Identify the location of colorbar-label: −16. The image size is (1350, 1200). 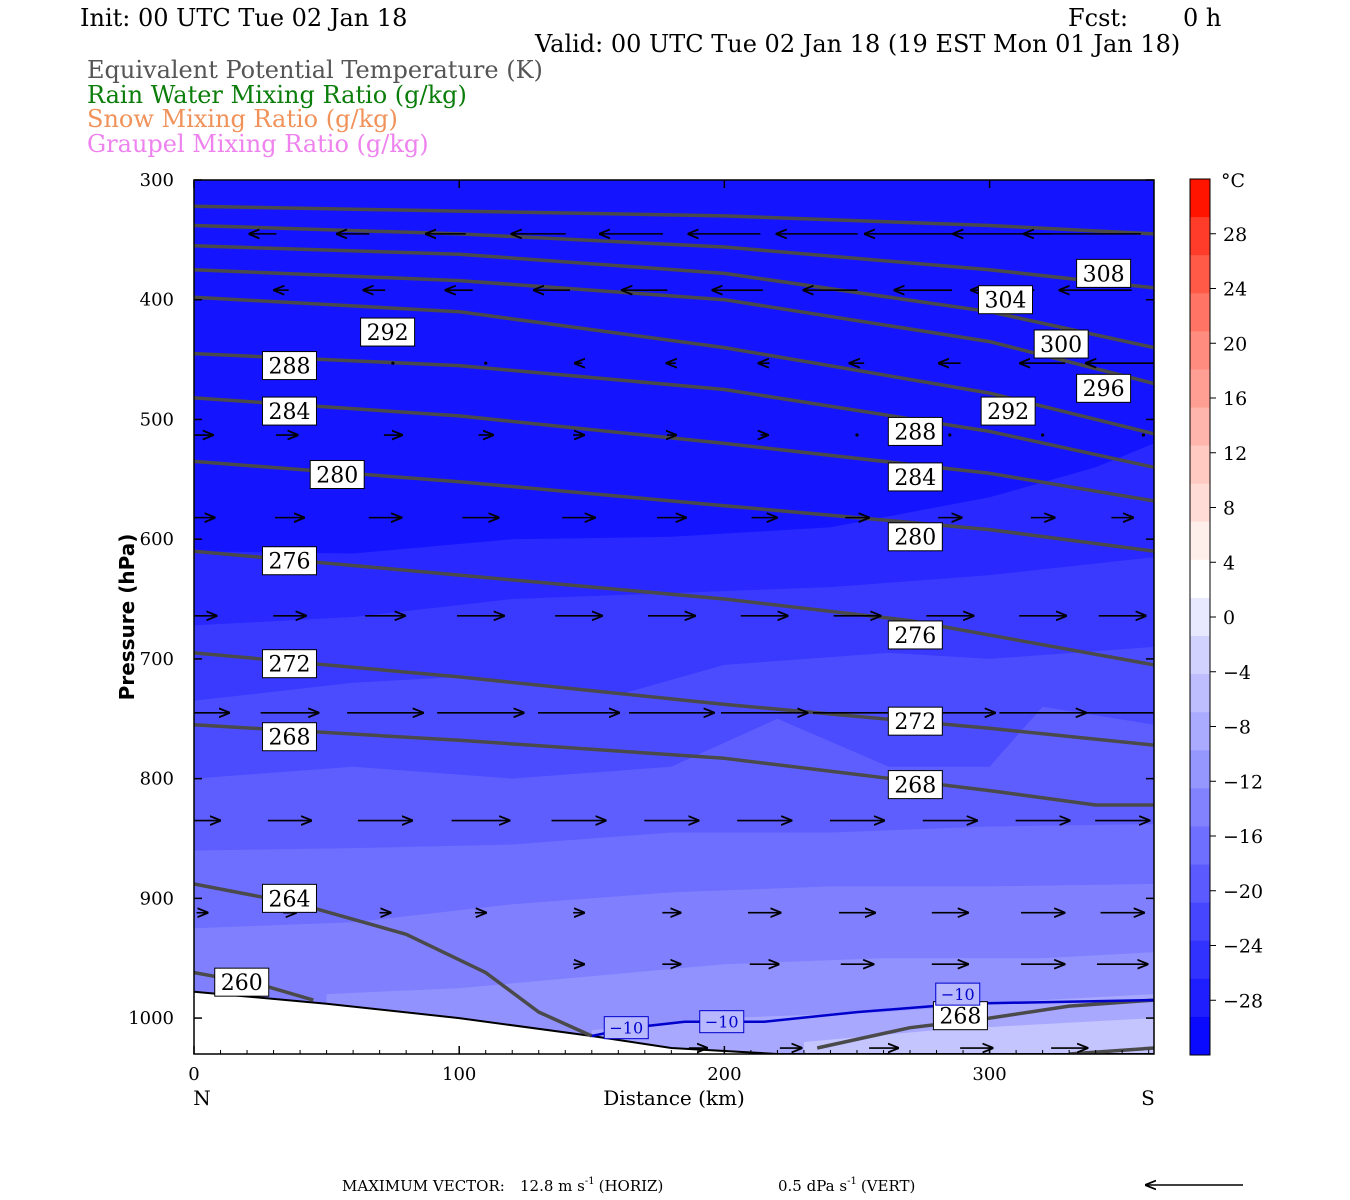
(1243, 837).